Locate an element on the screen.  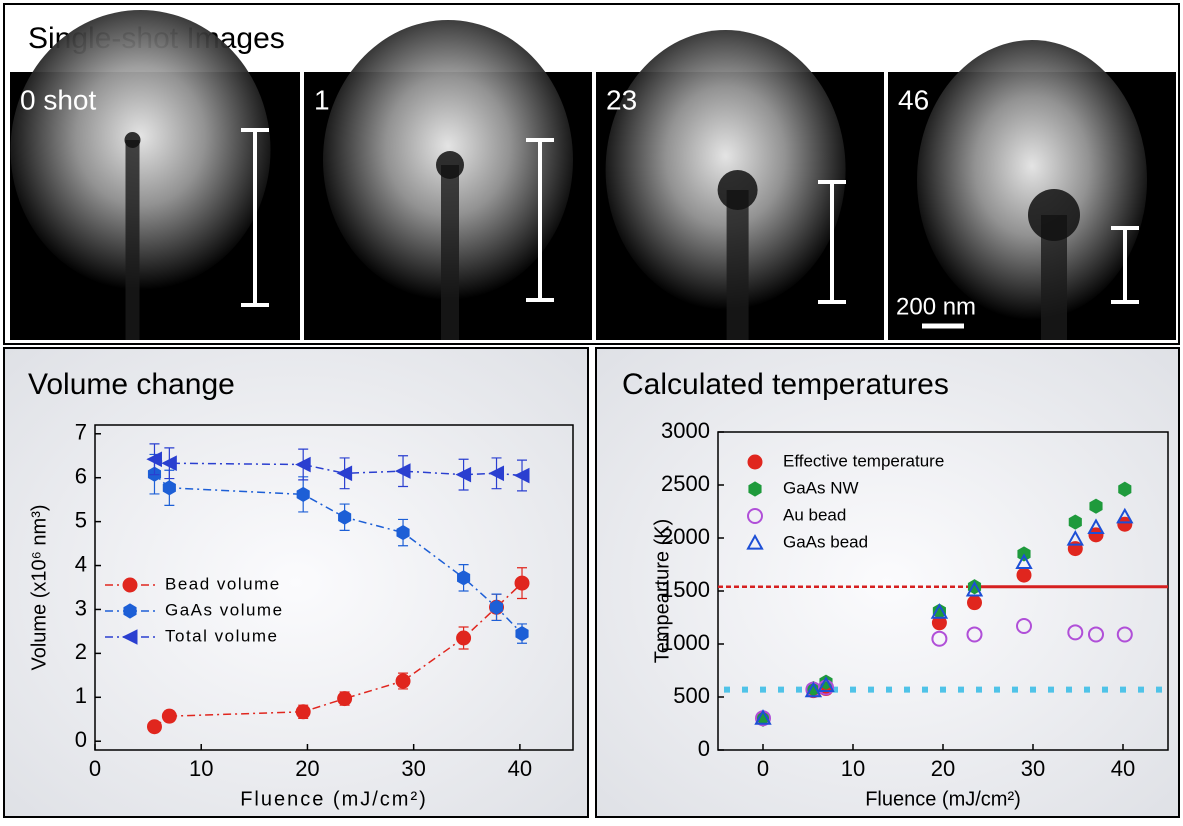
legend-label: Au bead is located at coordinates (814, 514).